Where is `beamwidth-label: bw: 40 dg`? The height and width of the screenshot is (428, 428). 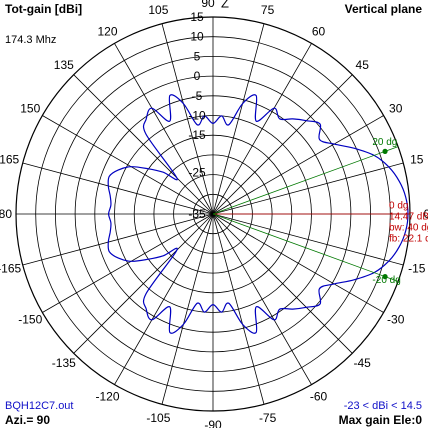 beamwidth-label: bw: 40 dg is located at coordinates (408, 228).